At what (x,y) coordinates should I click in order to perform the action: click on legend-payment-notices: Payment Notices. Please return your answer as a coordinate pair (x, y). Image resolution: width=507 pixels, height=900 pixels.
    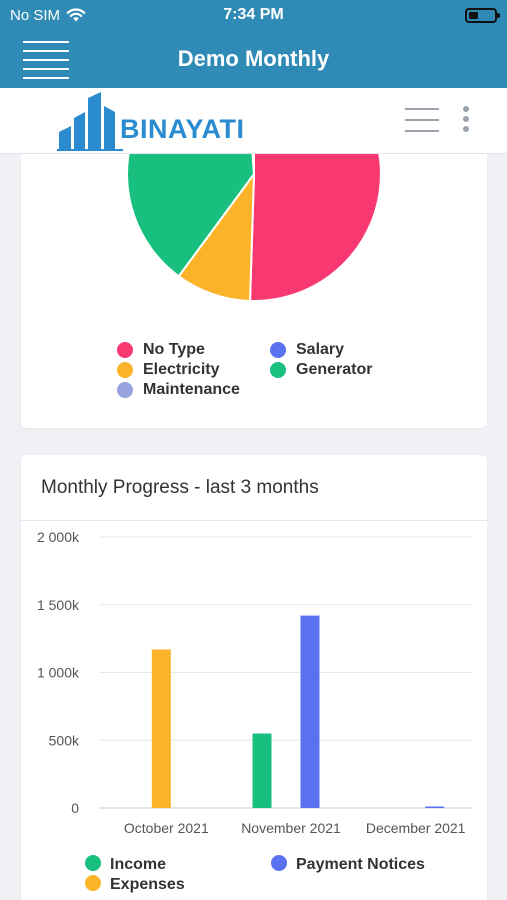
    Looking at the image, I should click on (348, 864).